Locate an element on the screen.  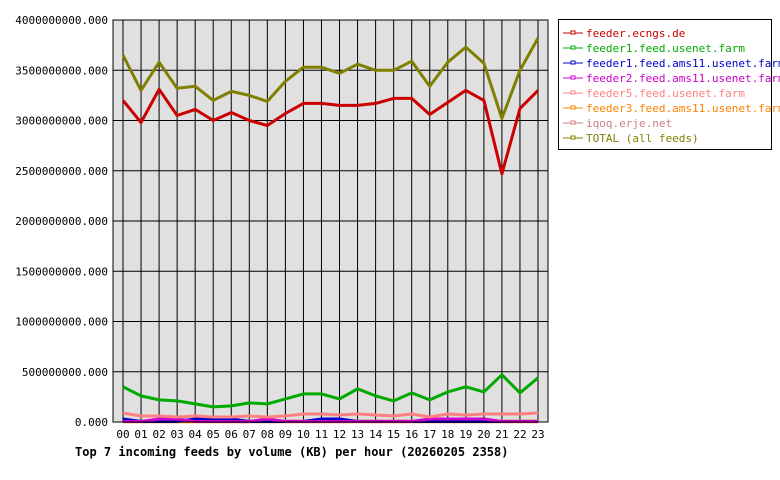
legend-item: feeder5.feed.usenet.farm is located at coordinates (654, 93).